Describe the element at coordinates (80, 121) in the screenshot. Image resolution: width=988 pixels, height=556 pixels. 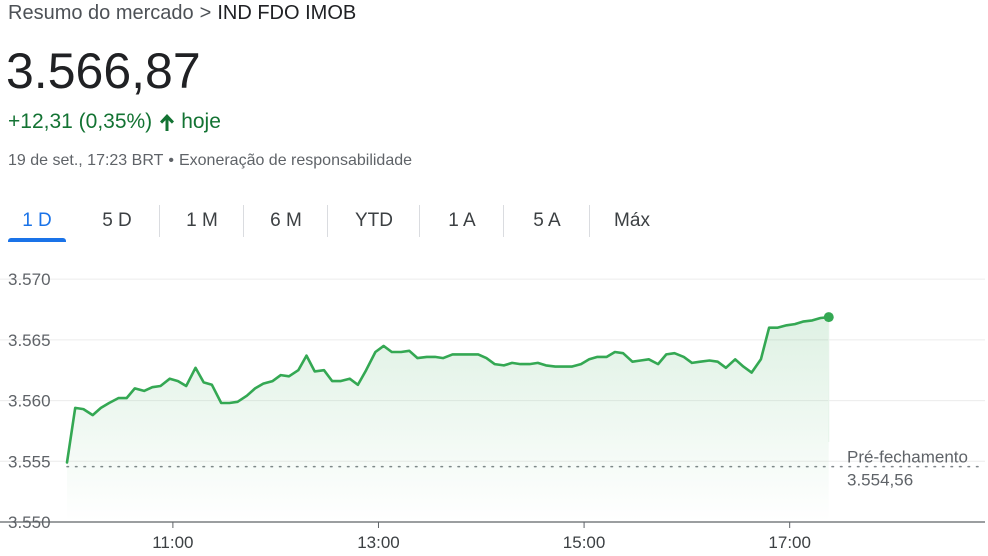
I see `price-change-value: +12,31 (0,35%)` at that location.